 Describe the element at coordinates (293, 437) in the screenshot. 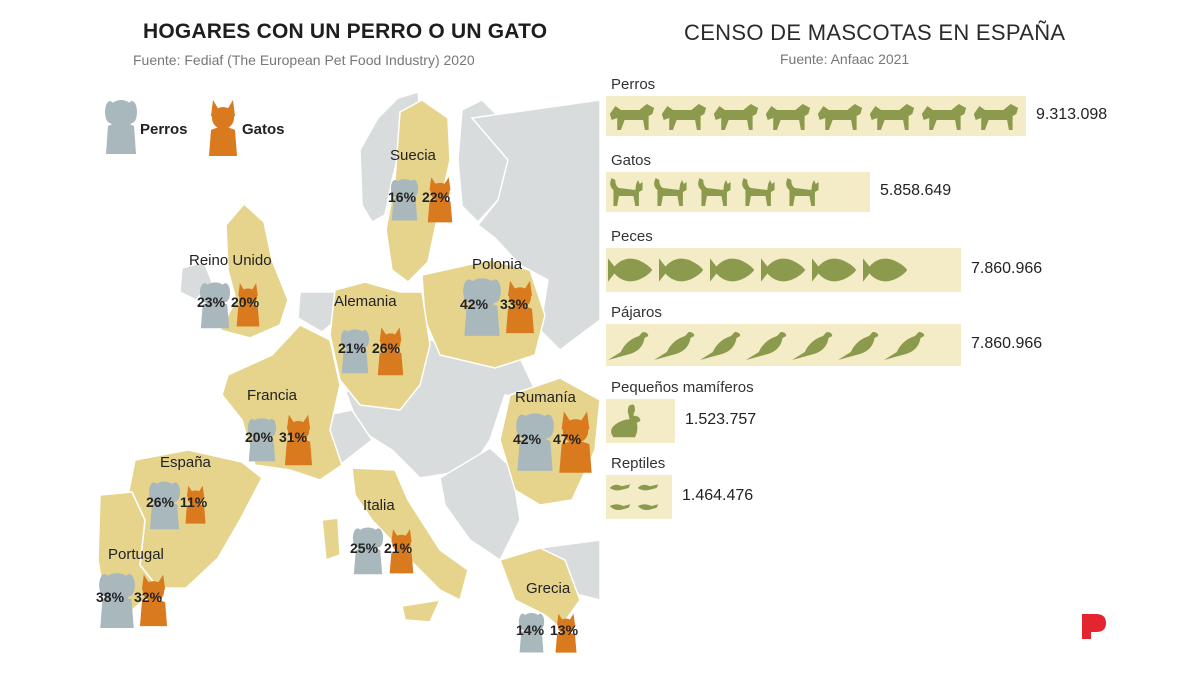

I see `cat-pct-francia: 31%` at that location.